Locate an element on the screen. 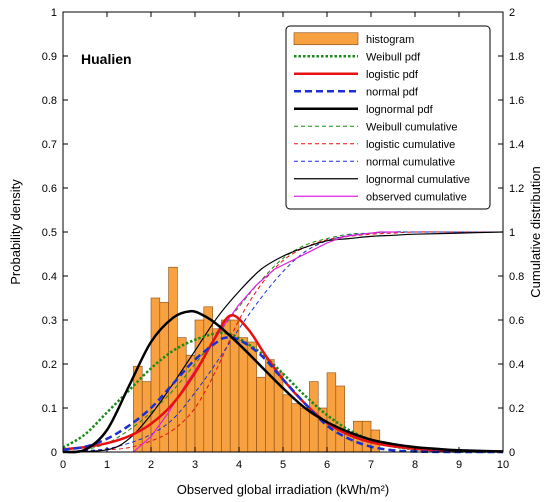  x-tick-label: 1 is located at coordinates (107, 465).